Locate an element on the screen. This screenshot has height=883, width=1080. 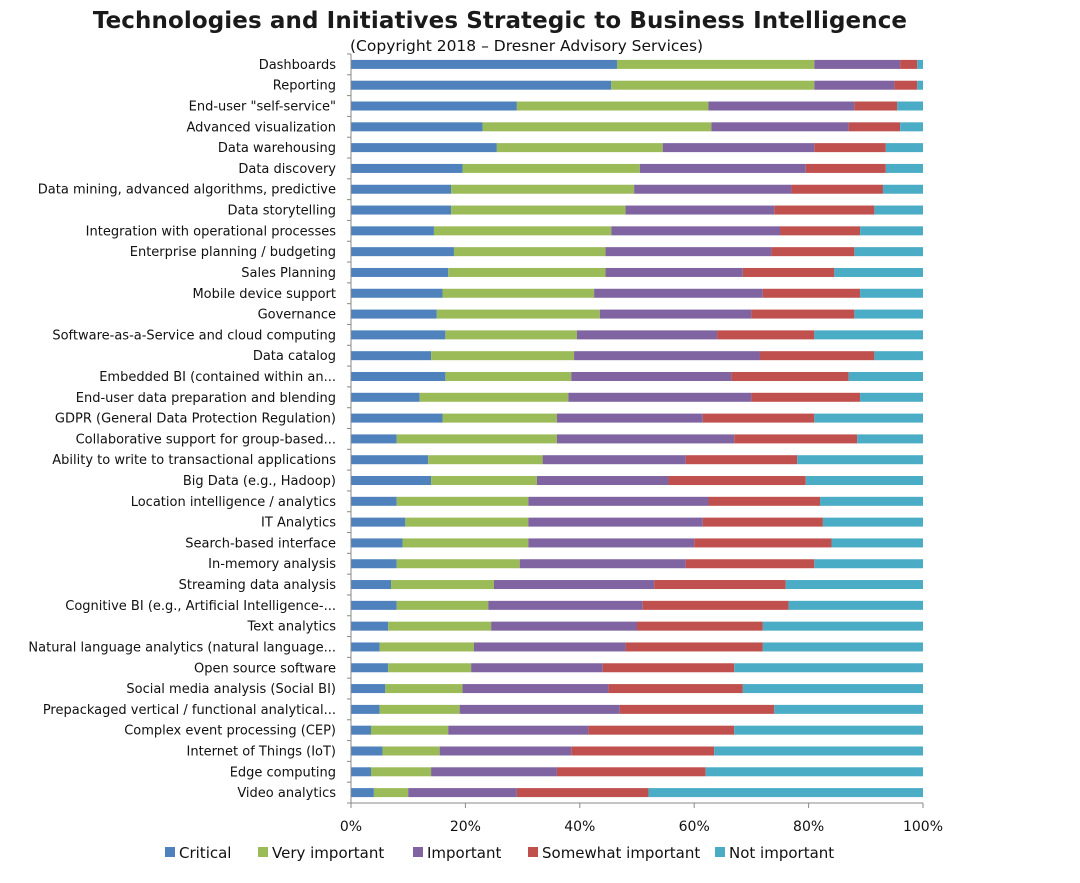
legend-label: Important is located at coordinates (464, 853).